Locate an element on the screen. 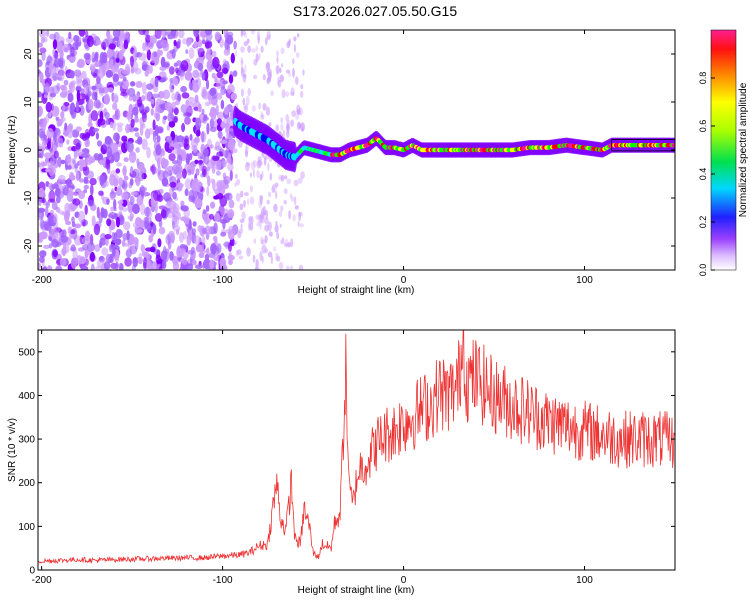 This screenshot has width=750, height=600. snr-xlabel: Height of straight line (km) is located at coordinates (356, 590).